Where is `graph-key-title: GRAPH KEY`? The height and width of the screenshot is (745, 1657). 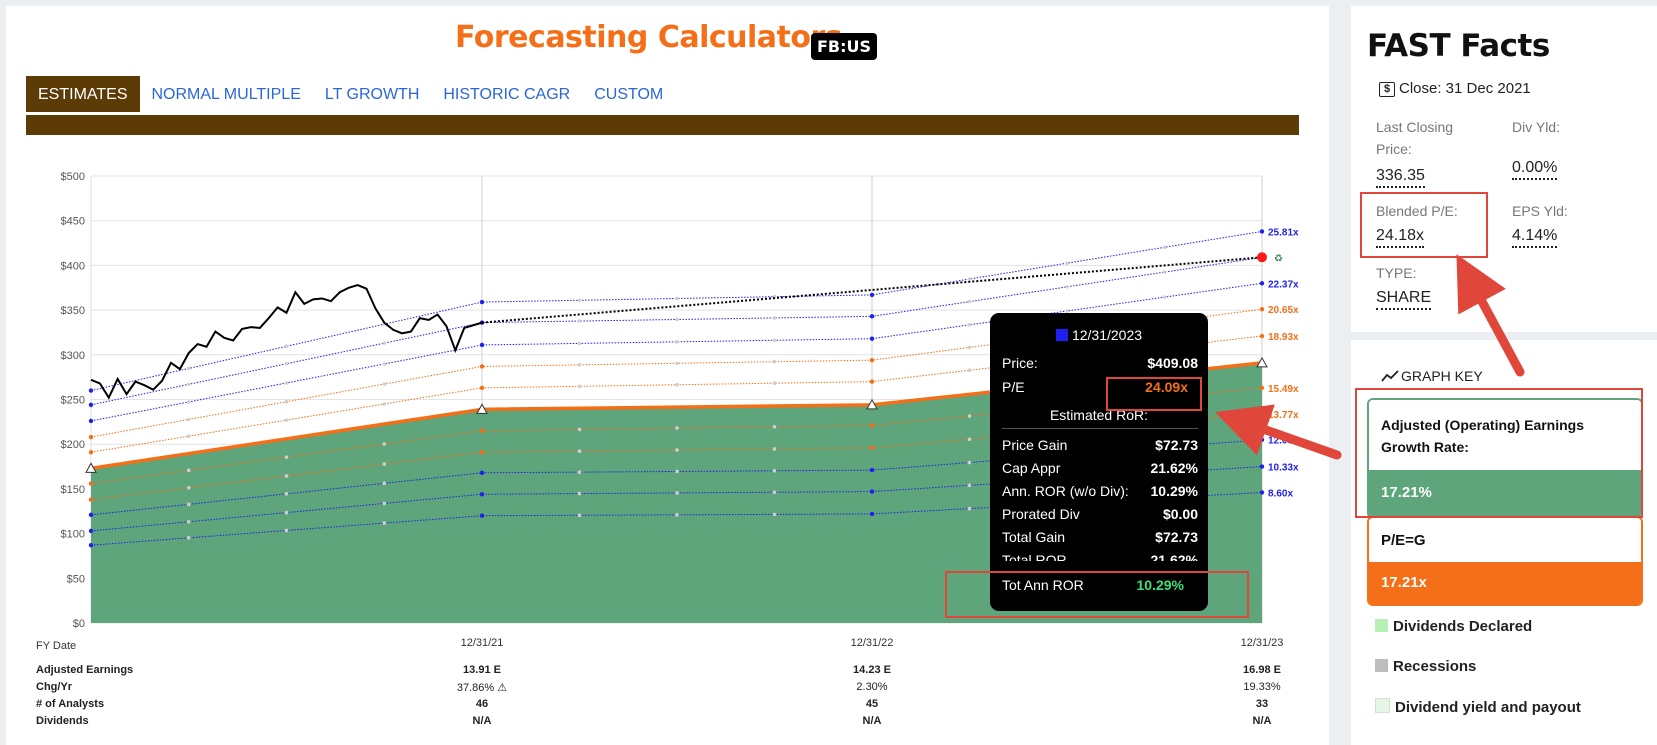
graph-key-title: GRAPH KEY is located at coordinates (1432, 376).